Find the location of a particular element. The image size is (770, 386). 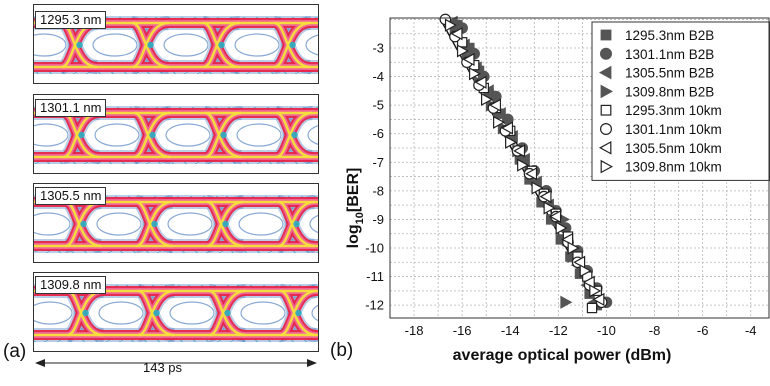

x-tick-label: -16 is located at coordinates (462, 330).